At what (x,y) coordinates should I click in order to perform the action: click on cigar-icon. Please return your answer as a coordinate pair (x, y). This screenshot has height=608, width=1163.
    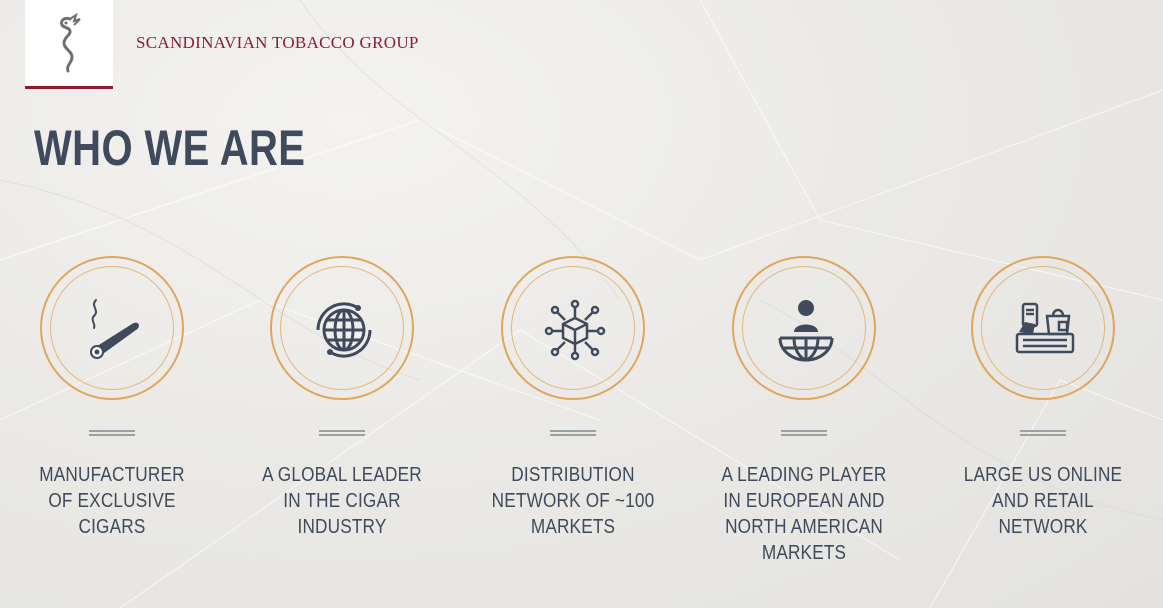
    Looking at the image, I should click on (114, 329).